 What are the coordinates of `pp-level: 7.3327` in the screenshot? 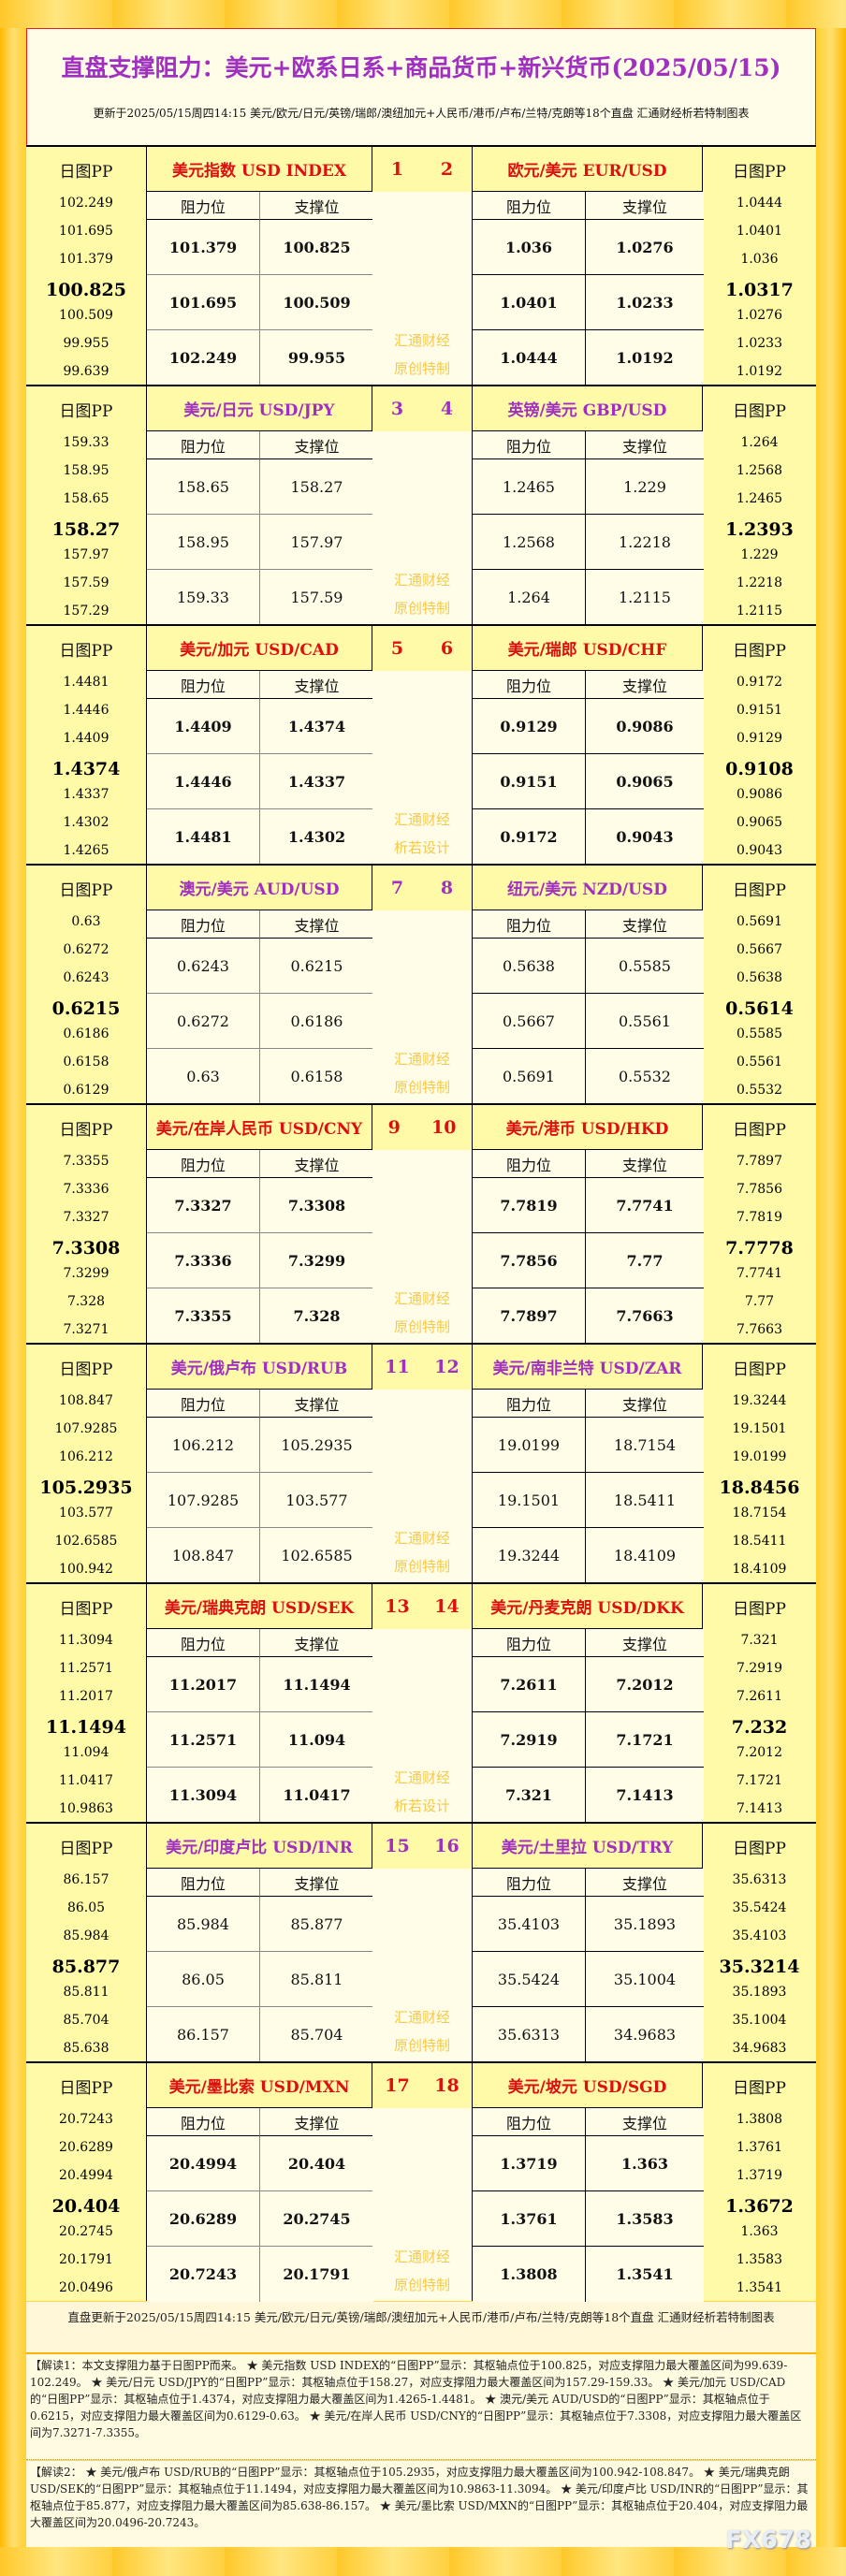 It's located at (86, 1217).